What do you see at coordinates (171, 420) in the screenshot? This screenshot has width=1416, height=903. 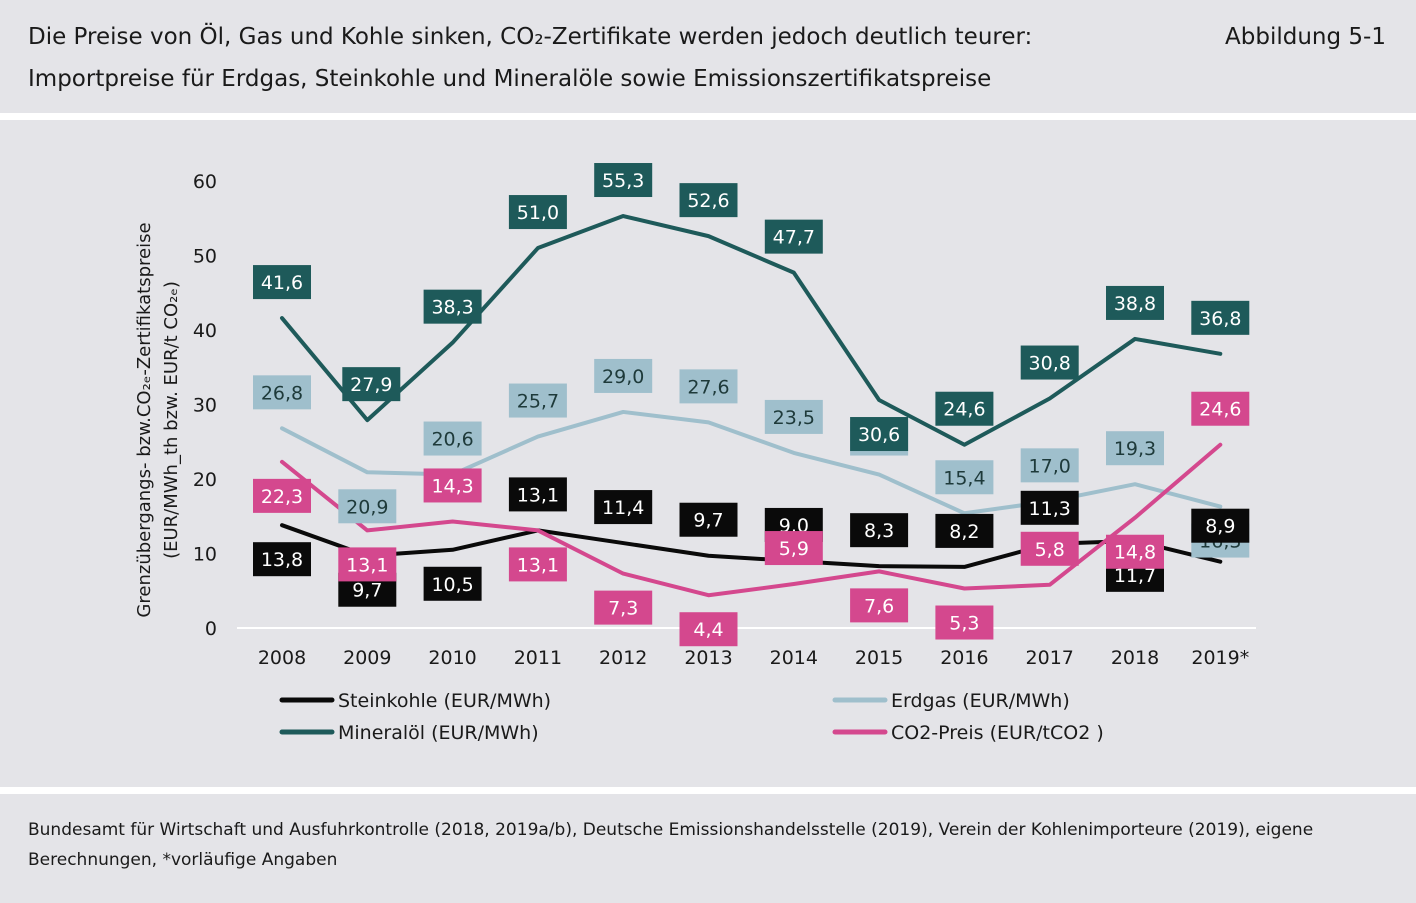 I see `y-axis-label-line2: (EUR/MWh_th bzw. EUR/t CO₂ₑ)` at bounding box center [171, 420].